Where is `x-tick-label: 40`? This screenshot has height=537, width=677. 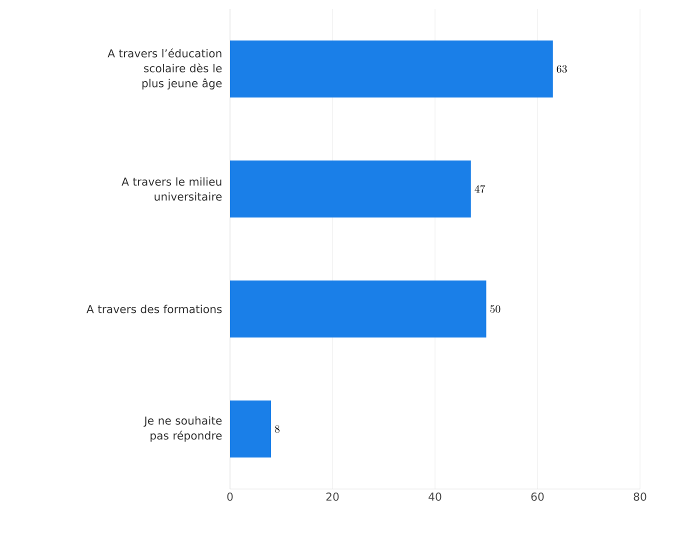 x-tick-label: 40 is located at coordinates (435, 496).